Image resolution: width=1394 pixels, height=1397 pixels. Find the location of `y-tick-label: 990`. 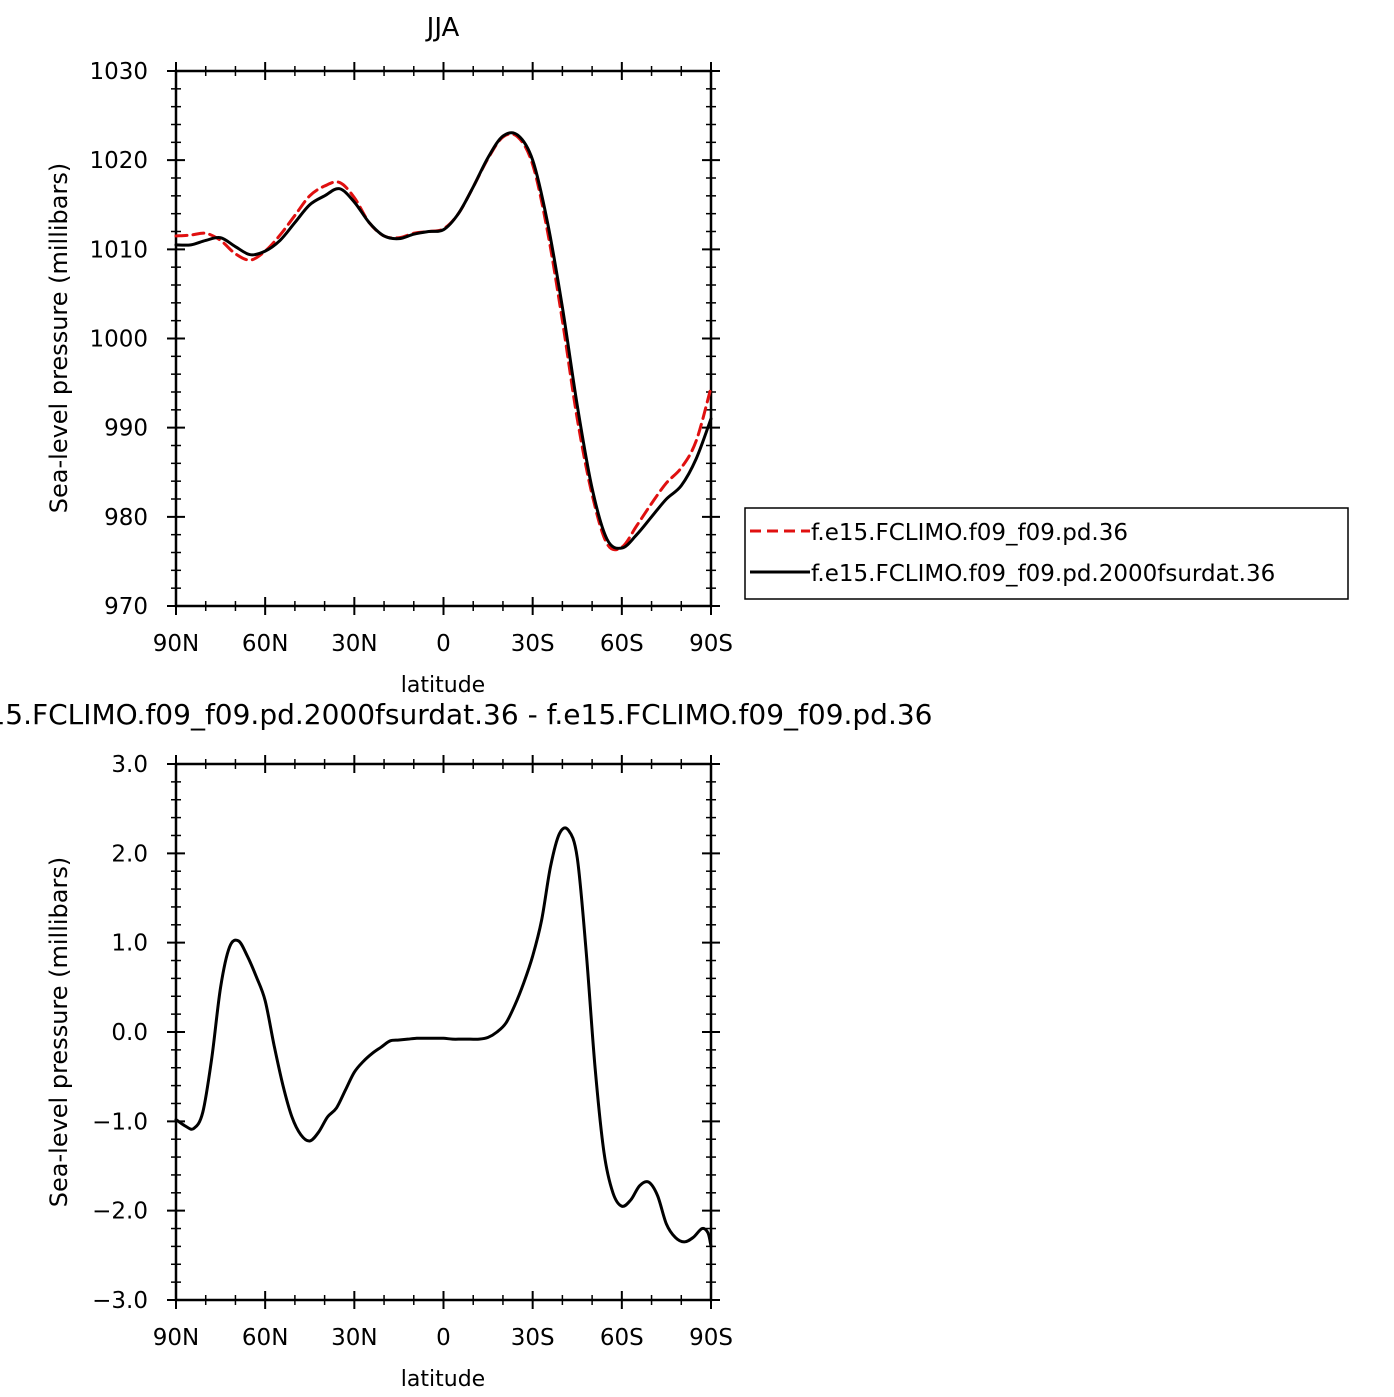

y-tick-label: 990 is located at coordinates (126, 429).